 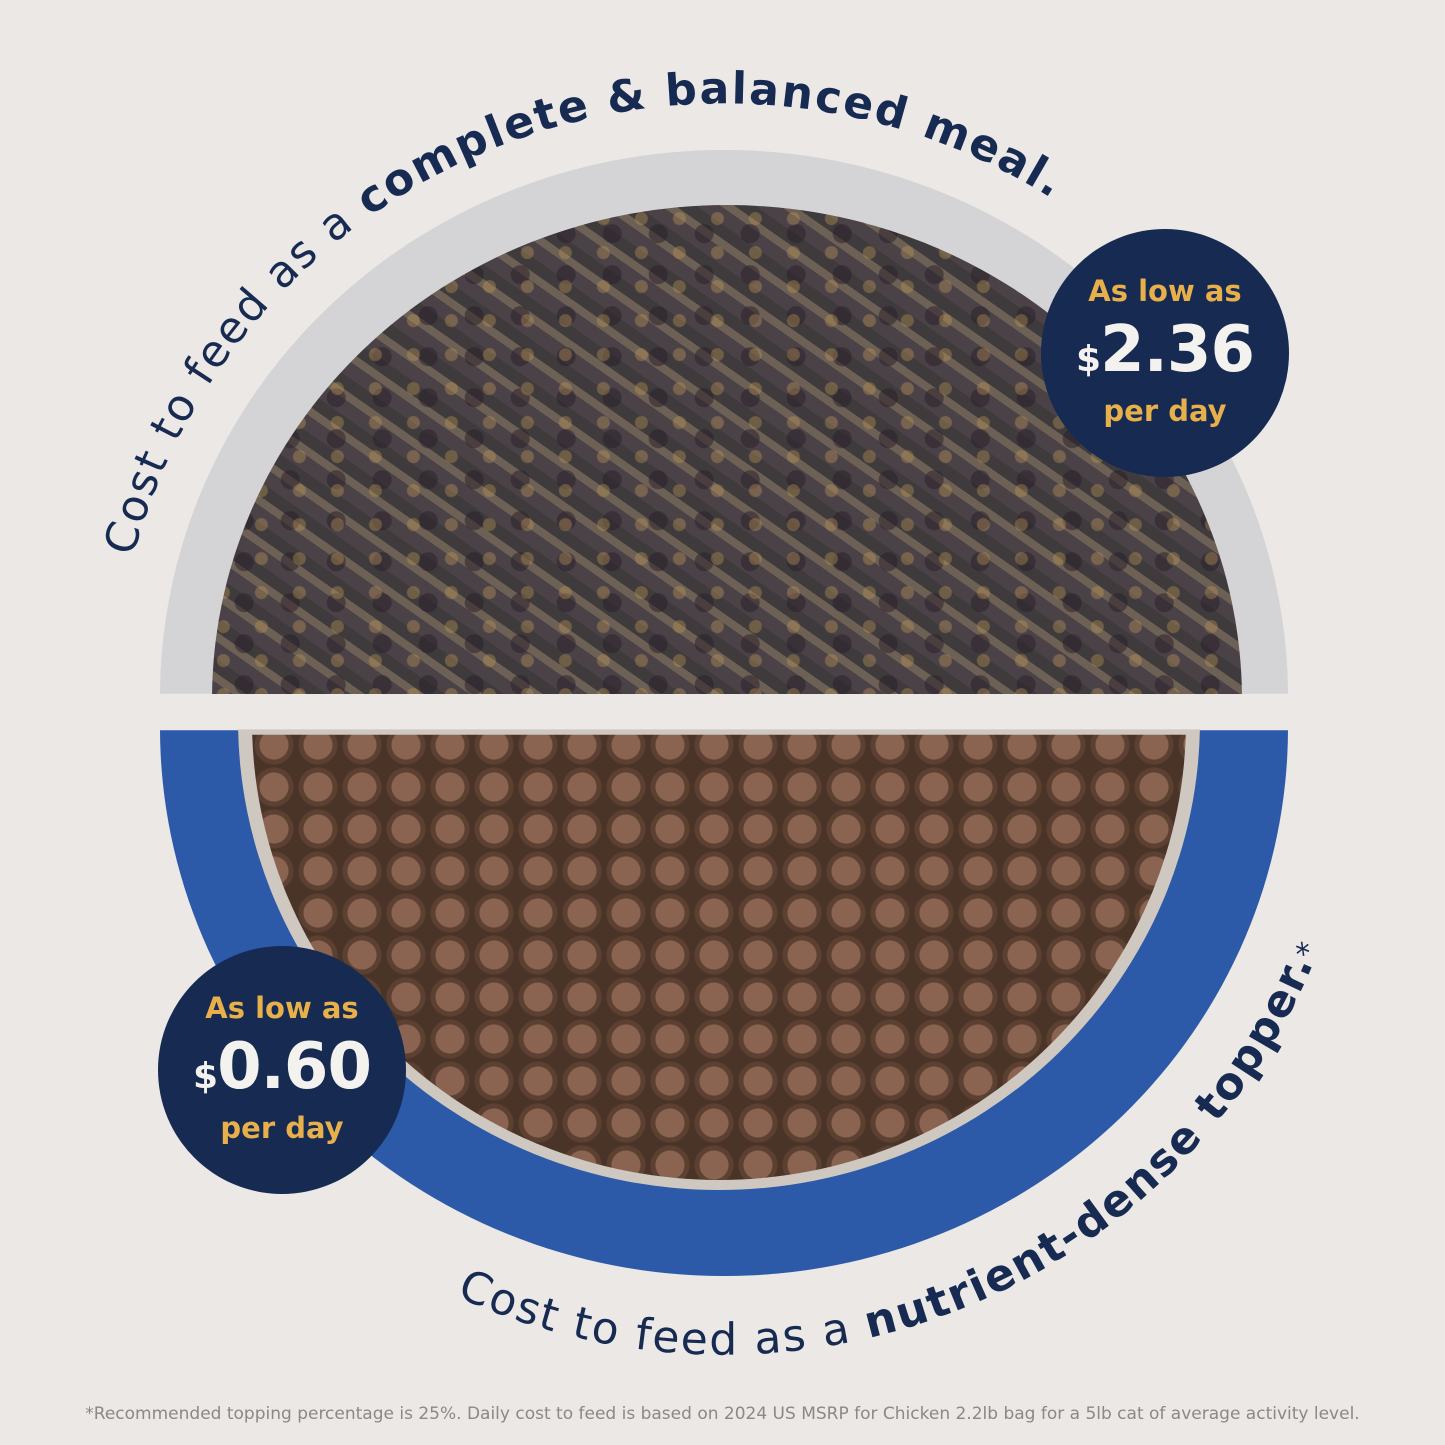 I want to click on badge-price: $0.60, so click(x=282, y=1067).